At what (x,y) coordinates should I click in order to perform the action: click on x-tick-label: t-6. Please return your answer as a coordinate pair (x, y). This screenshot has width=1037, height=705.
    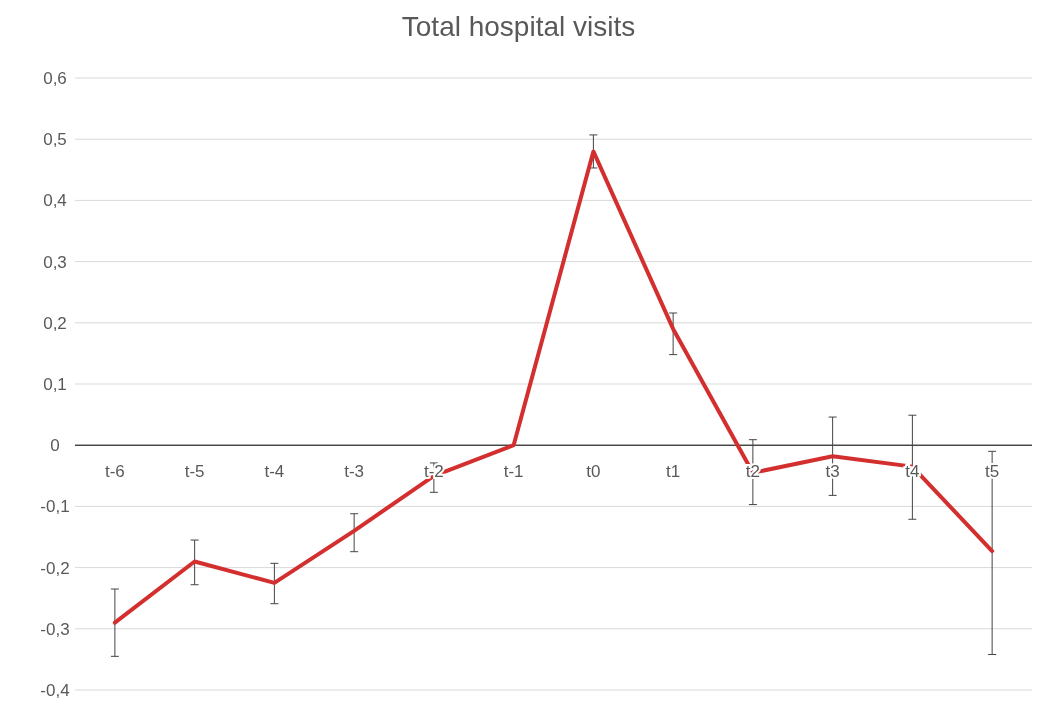
    Looking at the image, I should click on (114, 472).